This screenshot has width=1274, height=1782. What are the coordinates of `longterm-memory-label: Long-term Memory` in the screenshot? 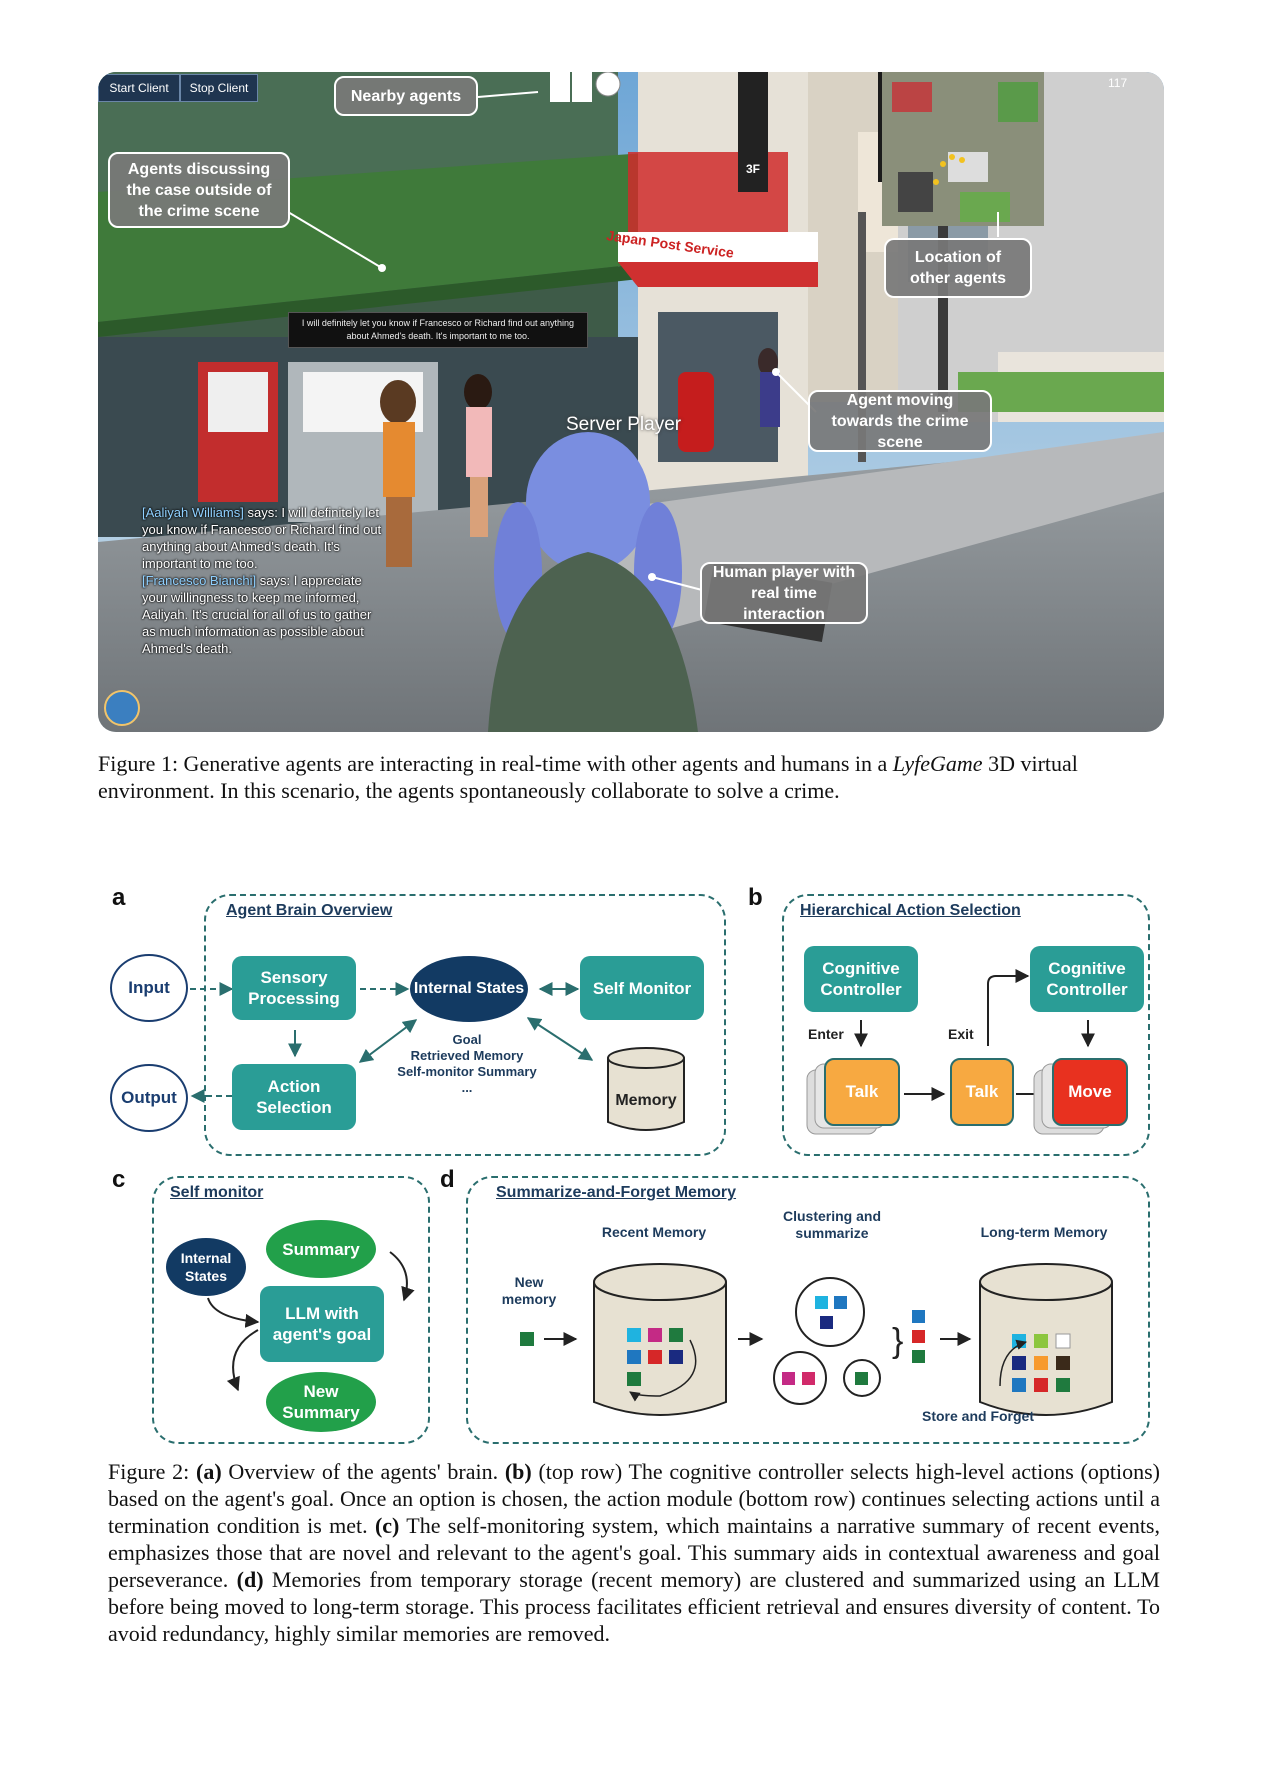 It's located at (1044, 1232).